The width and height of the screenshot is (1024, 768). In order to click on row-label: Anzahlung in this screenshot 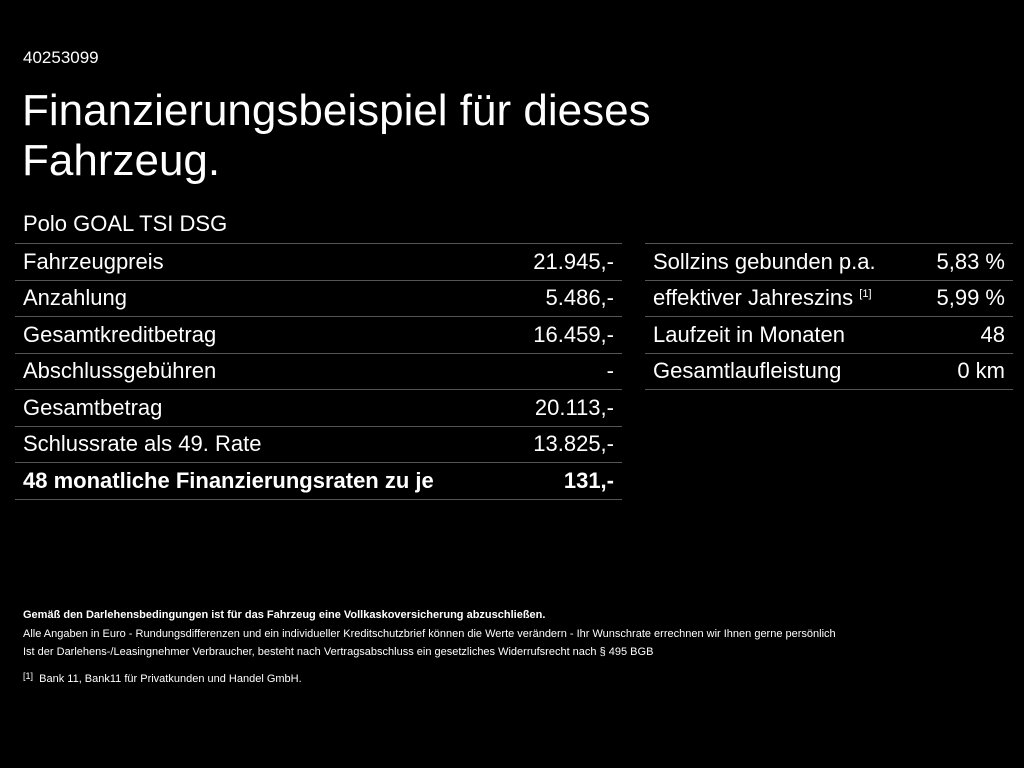, I will do `click(262, 298)`.